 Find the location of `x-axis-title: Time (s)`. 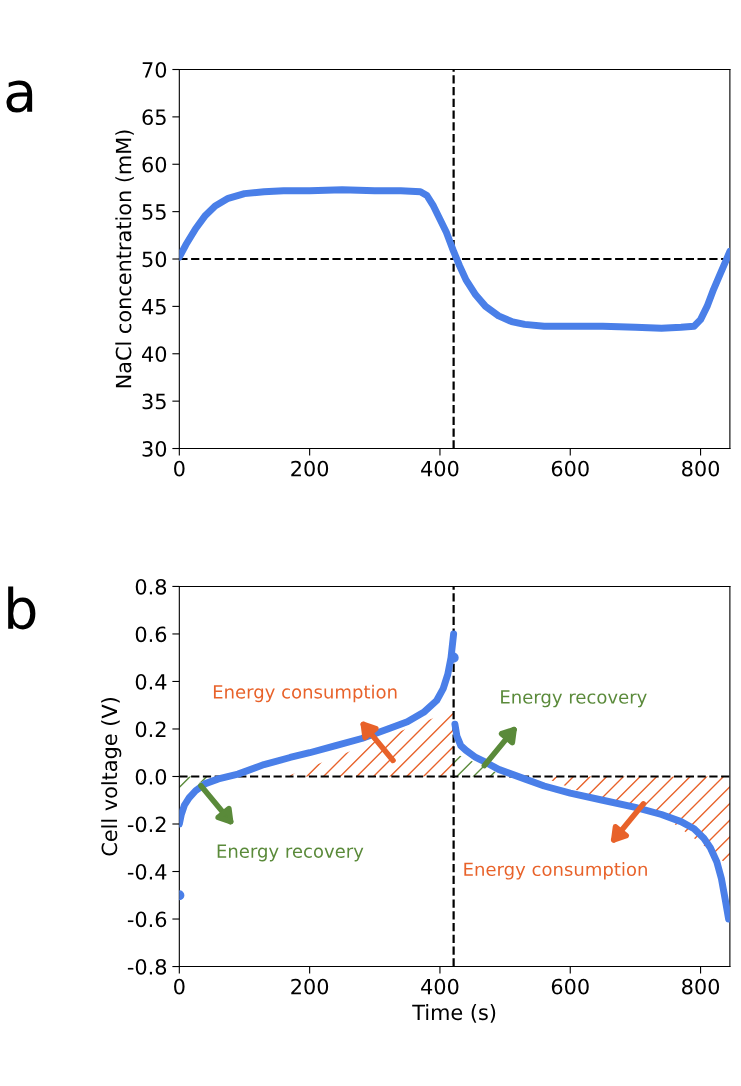

x-axis-title: Time (s) is located at coordinates (454, 1013).